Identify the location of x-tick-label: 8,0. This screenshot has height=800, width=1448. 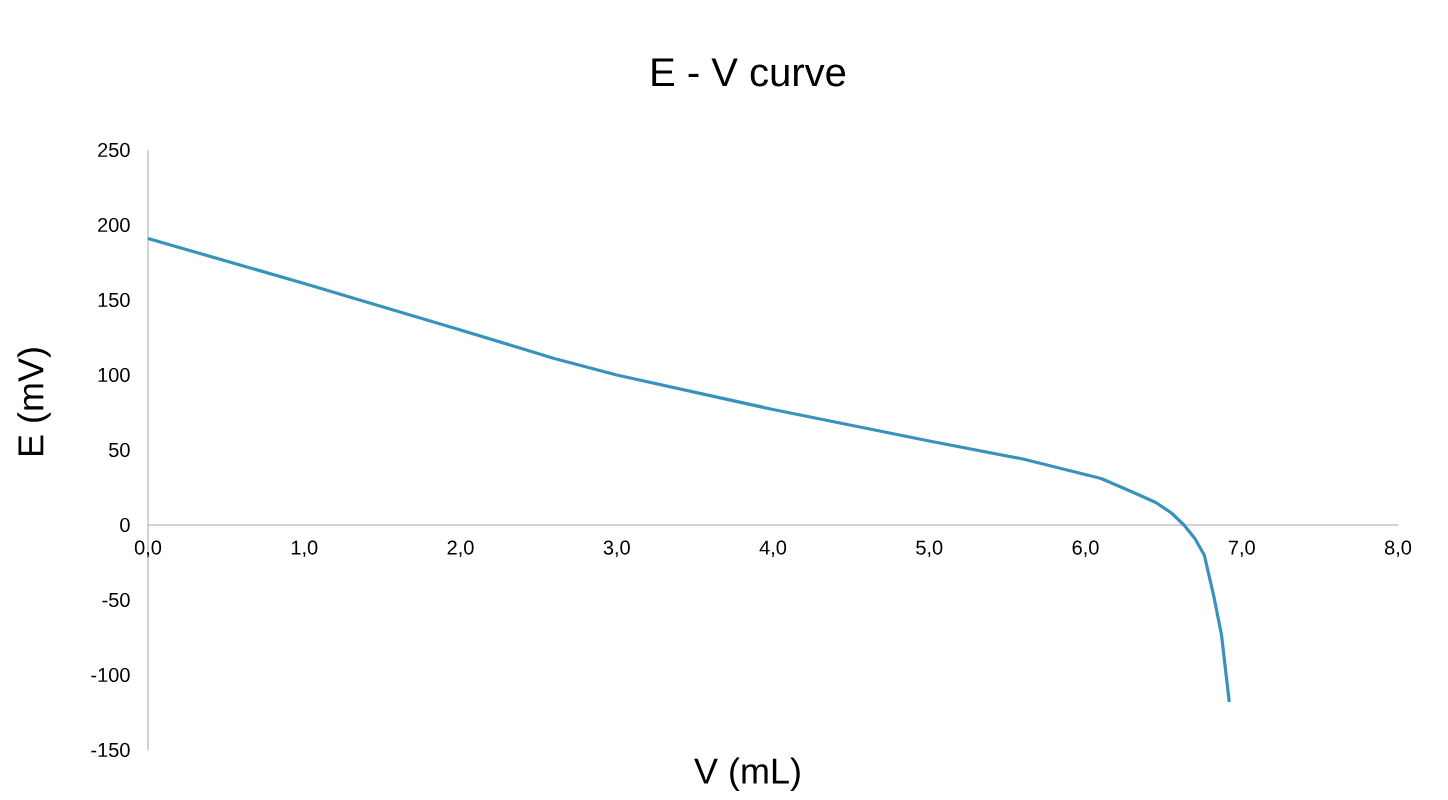
(1398, 549).